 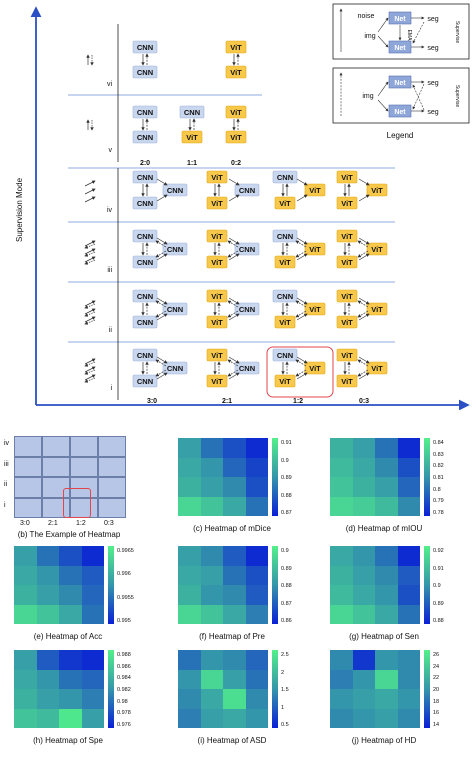 I want to click on edge-ii-2-bc, so click(x=302, y=317).